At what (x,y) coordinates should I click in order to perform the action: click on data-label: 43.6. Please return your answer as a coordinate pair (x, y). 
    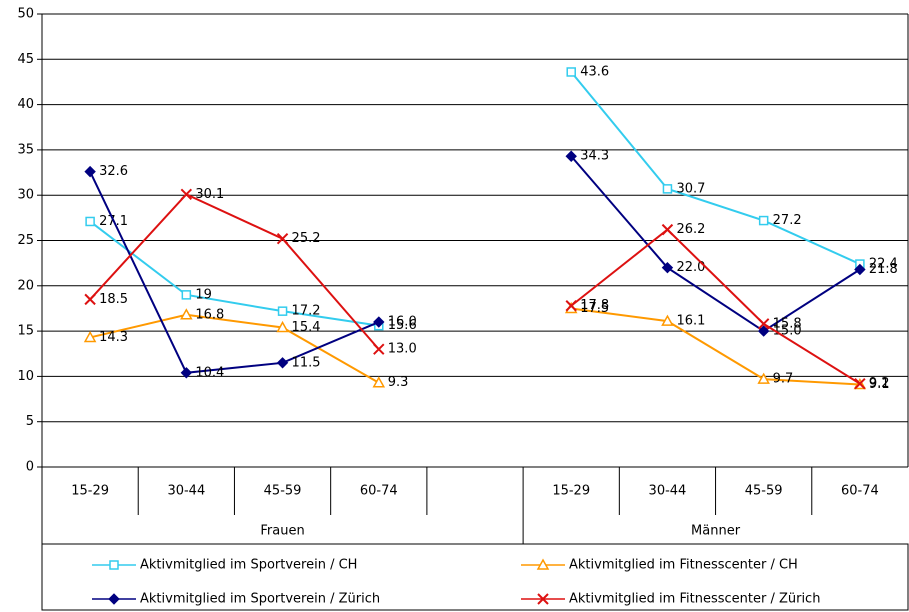
    Looking at the image, I should click on (594, 71).